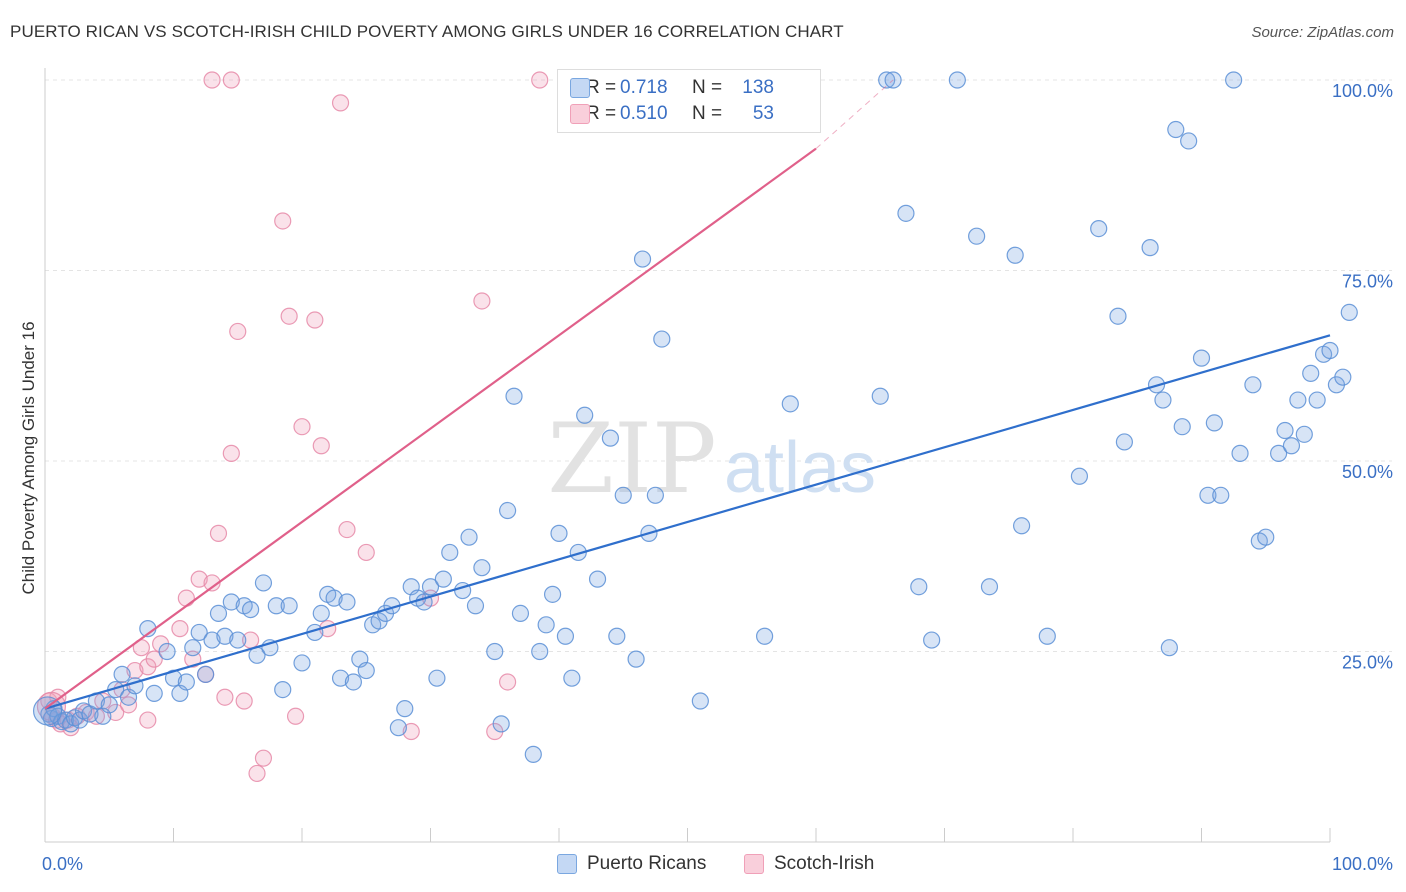  I want to click on watermark-atlas: atlas, so click(800, 468).